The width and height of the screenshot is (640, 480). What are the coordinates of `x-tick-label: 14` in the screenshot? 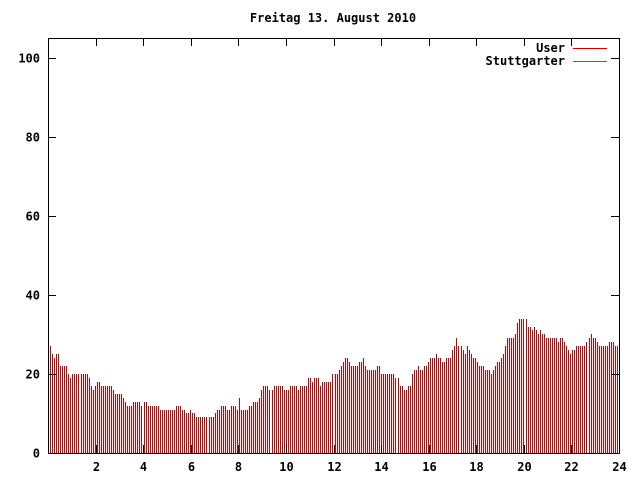 It's located at (381, 467).